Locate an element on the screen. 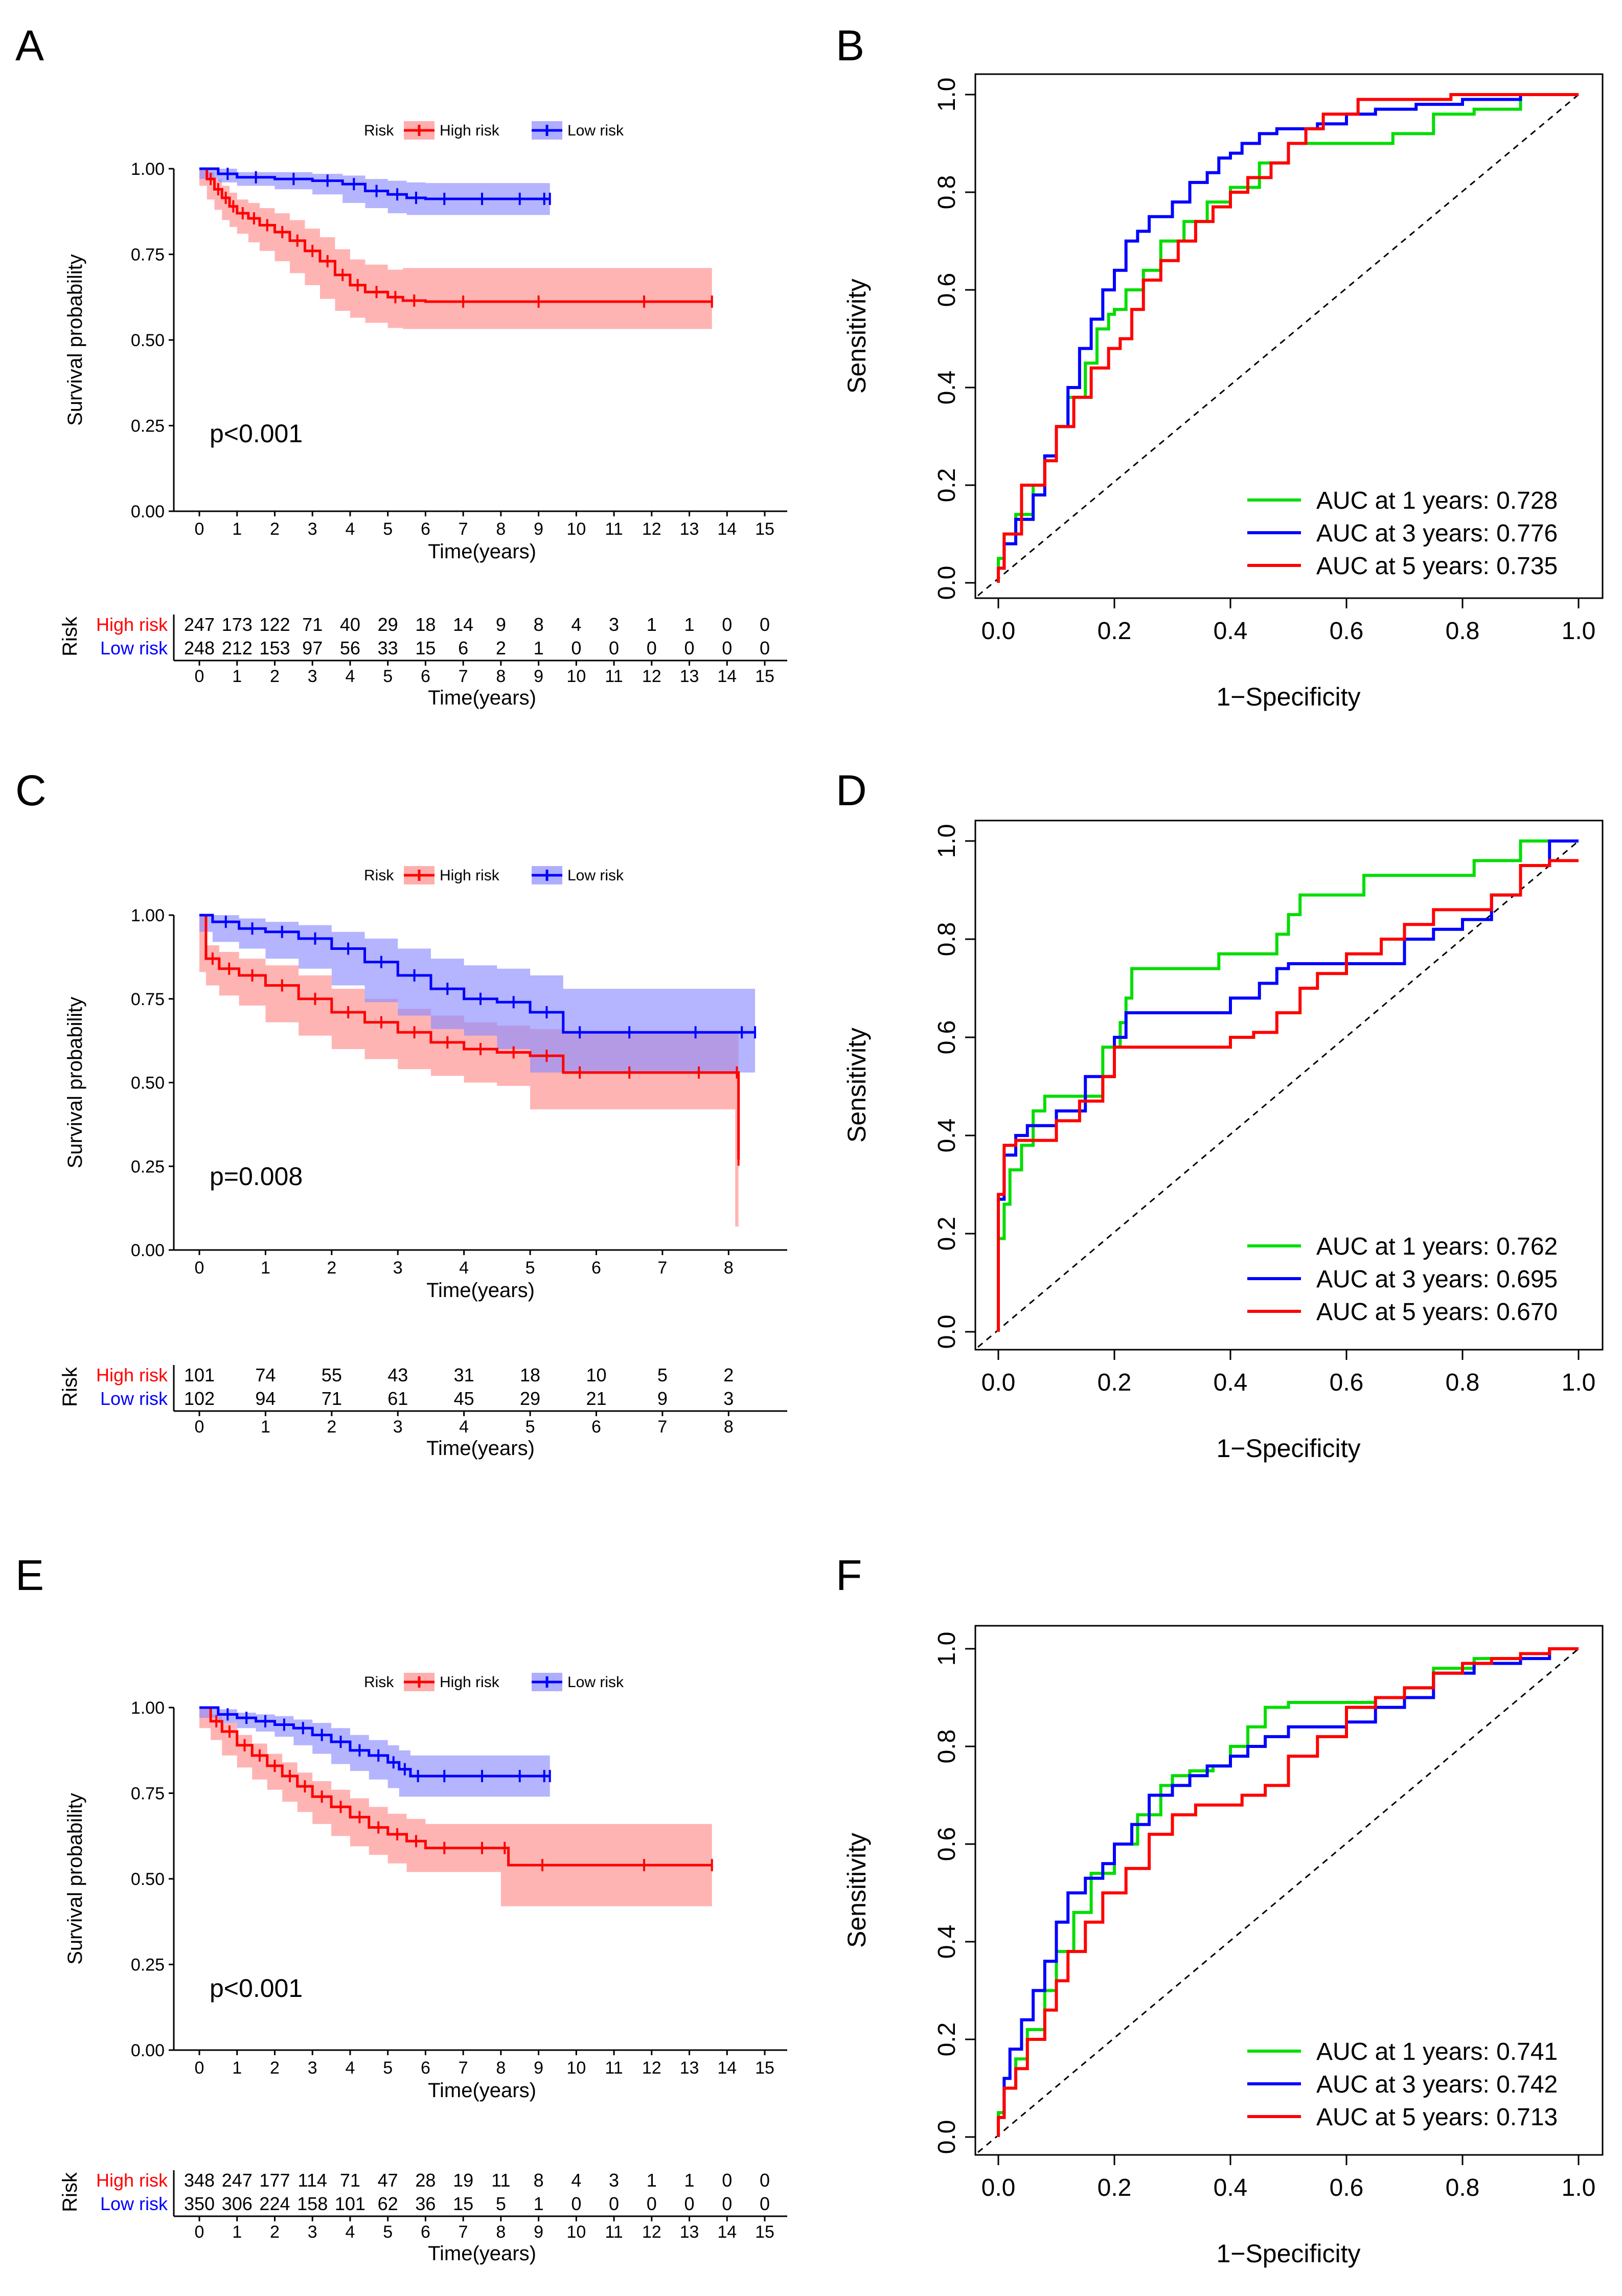 This screenshot has width=1622, height=2296. risk-count: 94 is located at coordinates (265, 1398).